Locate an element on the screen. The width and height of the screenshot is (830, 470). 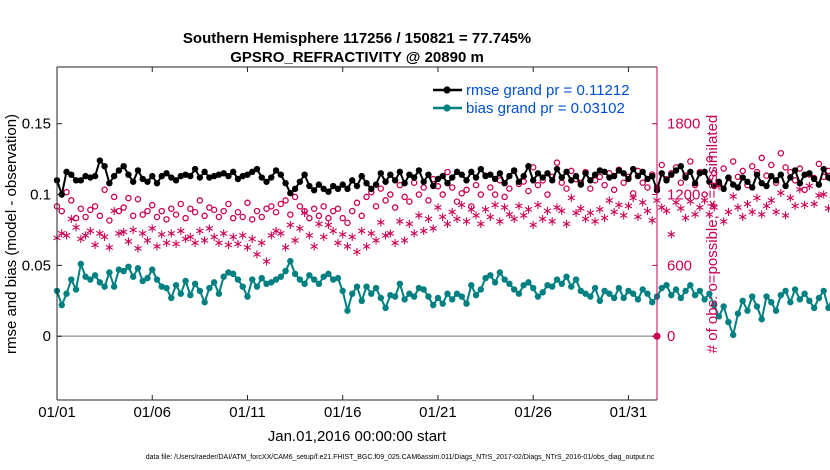
x-tick-label: 01/26 is located at coordinates (533, 412).